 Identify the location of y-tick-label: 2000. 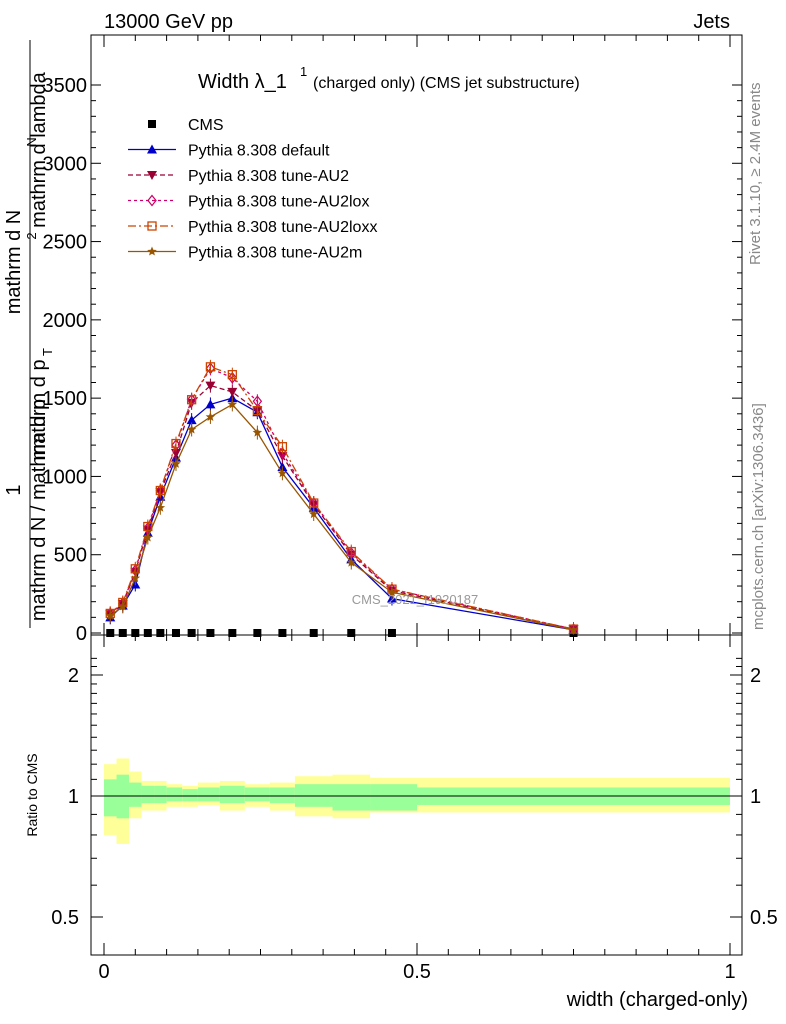
(65, 321).